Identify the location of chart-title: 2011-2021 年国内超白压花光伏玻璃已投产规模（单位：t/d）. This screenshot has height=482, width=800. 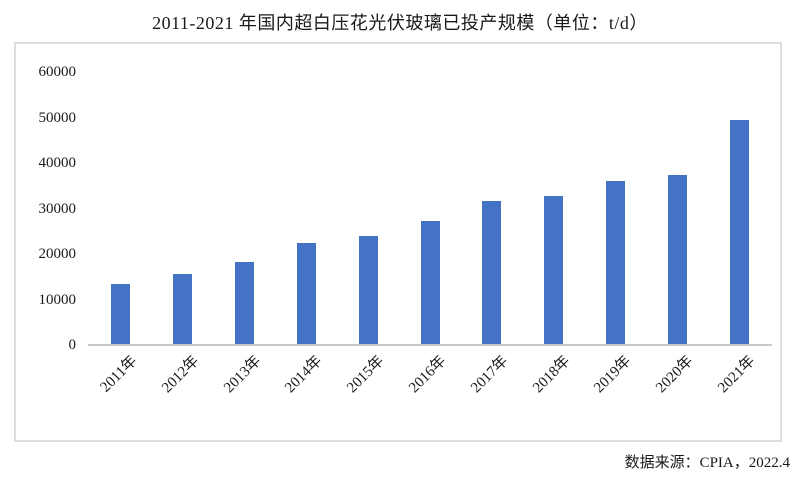
(400, 23).